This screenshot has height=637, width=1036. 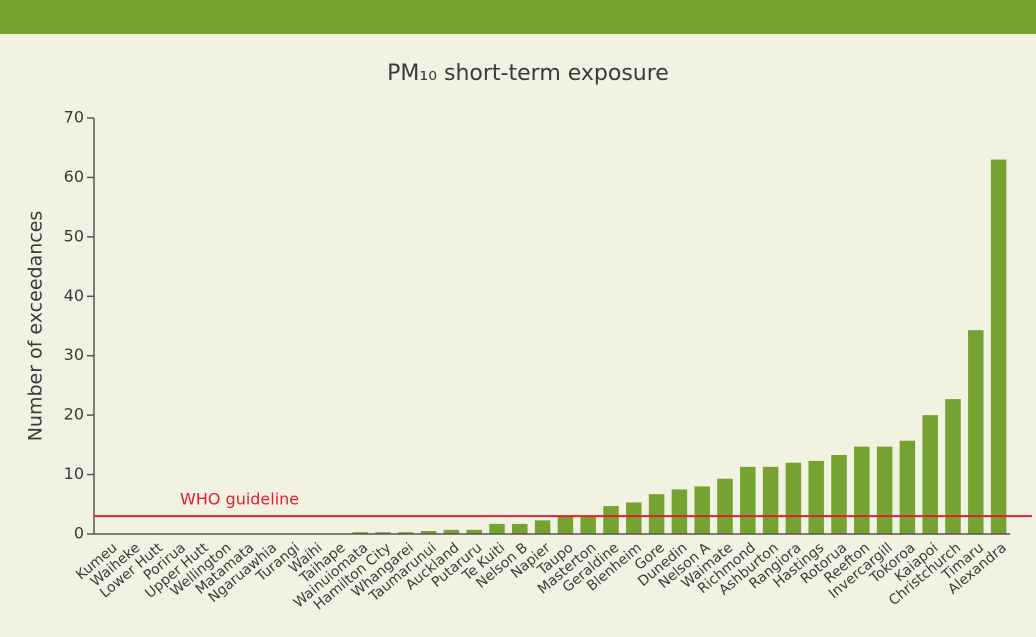 What do you see at coordinates (74, 414) in the screenshot?
I see `y-tick-label: 20` at bounding box center [74, 414].